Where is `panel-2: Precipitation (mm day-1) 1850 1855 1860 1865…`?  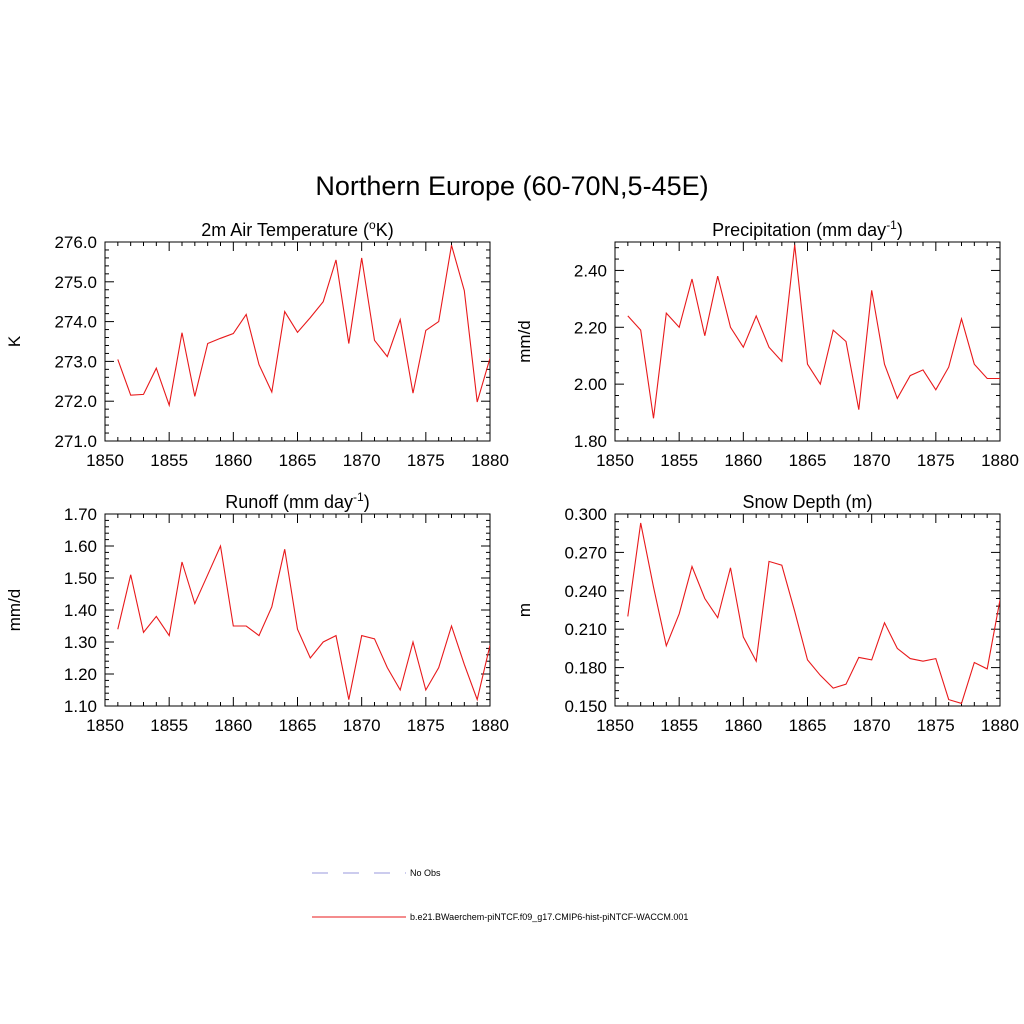
panel-2: Precipitation (mm day-1) 1850 1855 1860 1865… is located at coordinates (767, 344).